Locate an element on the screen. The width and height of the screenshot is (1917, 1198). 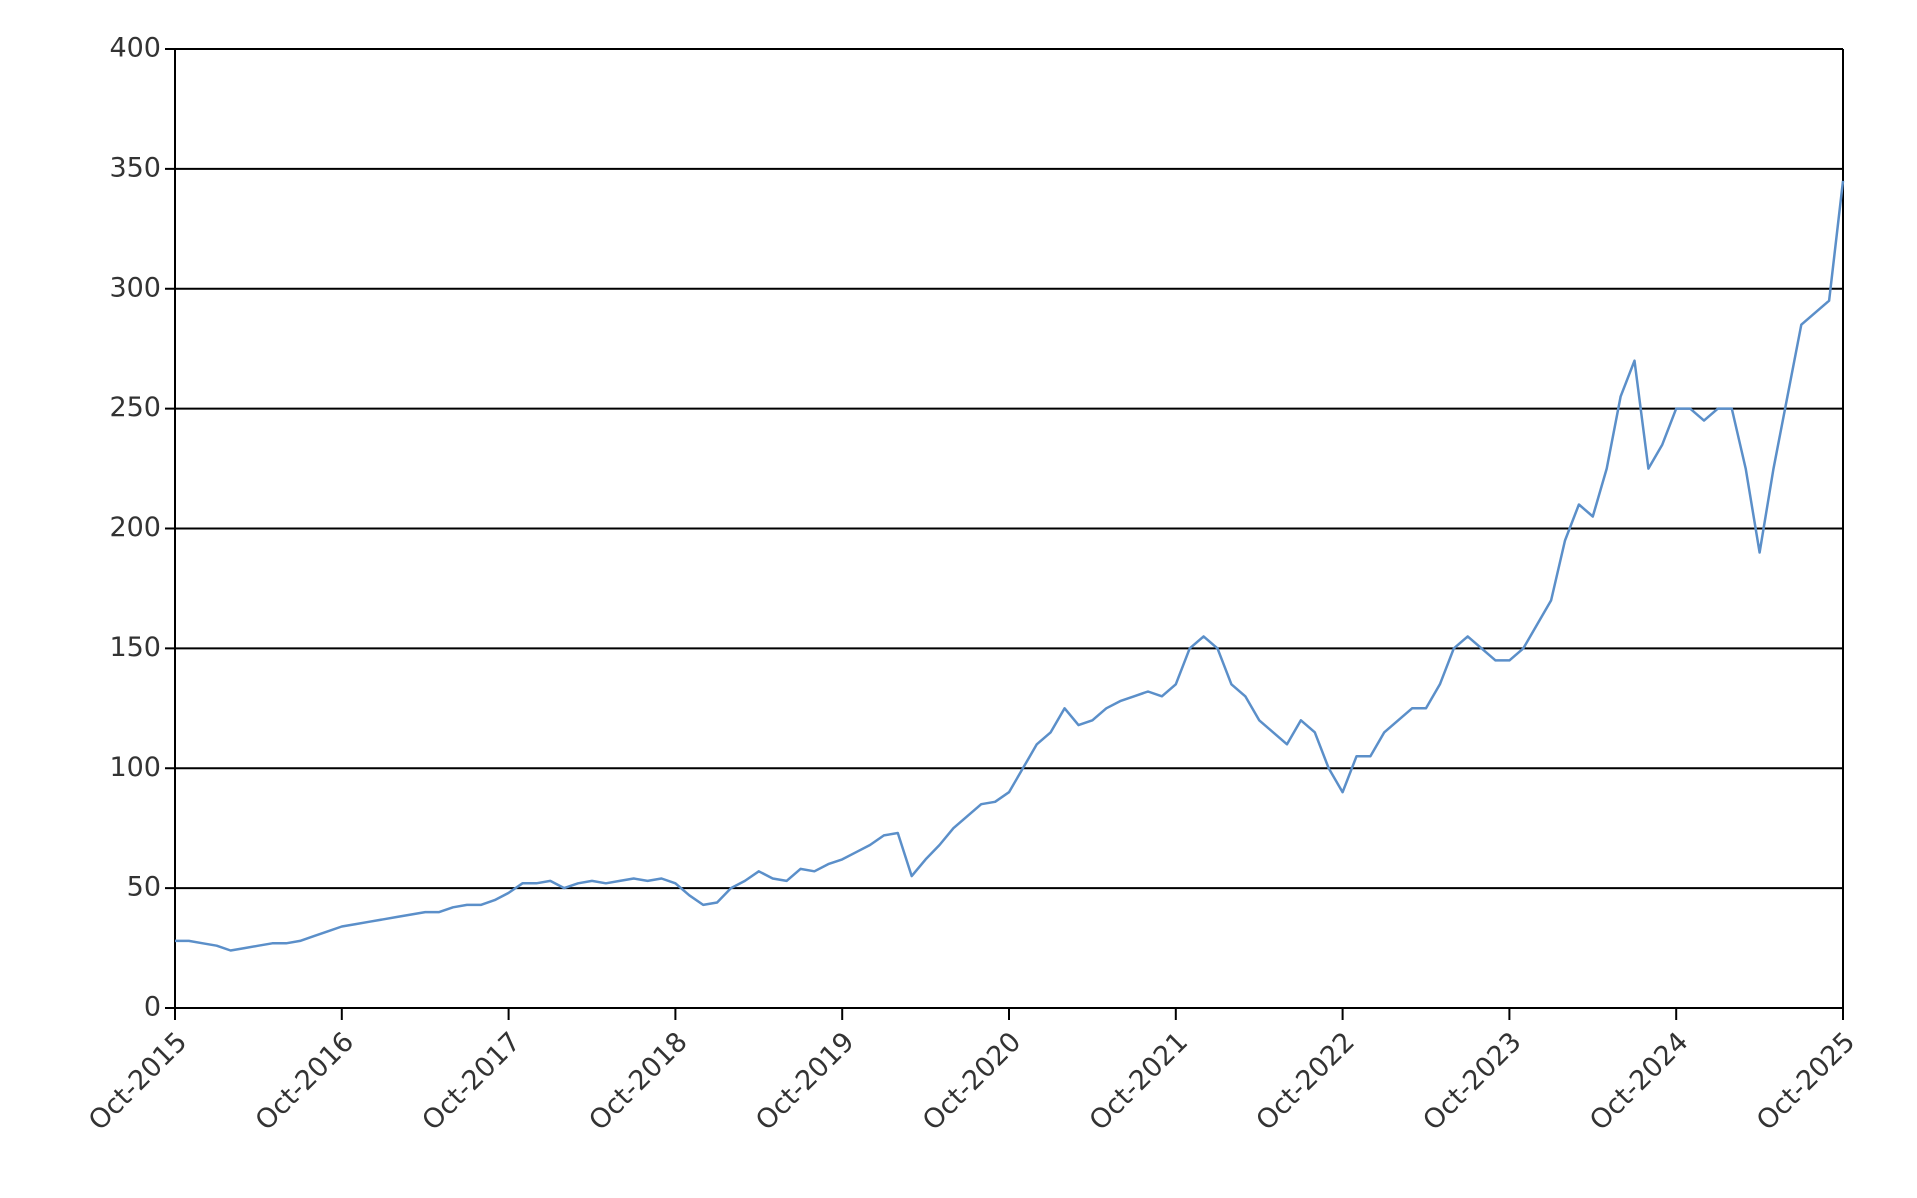
y-tick-label: 50 is located at coordinates (144, 887).